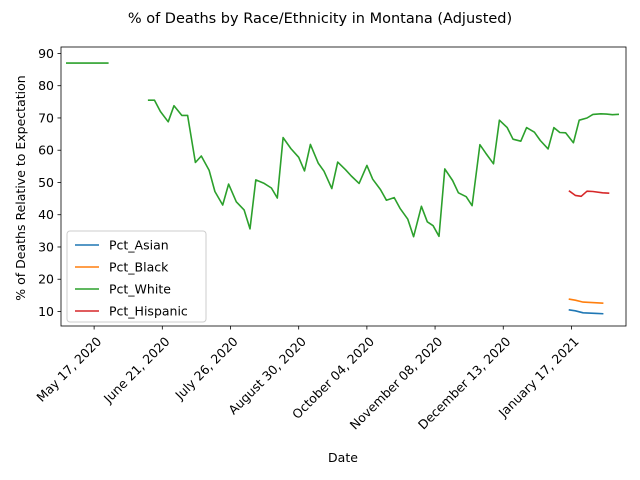 The image size is (640, 480). Describe the element at coordinates (46, 85) in the screenshot. I see `y-tick-label: 80` at that location.